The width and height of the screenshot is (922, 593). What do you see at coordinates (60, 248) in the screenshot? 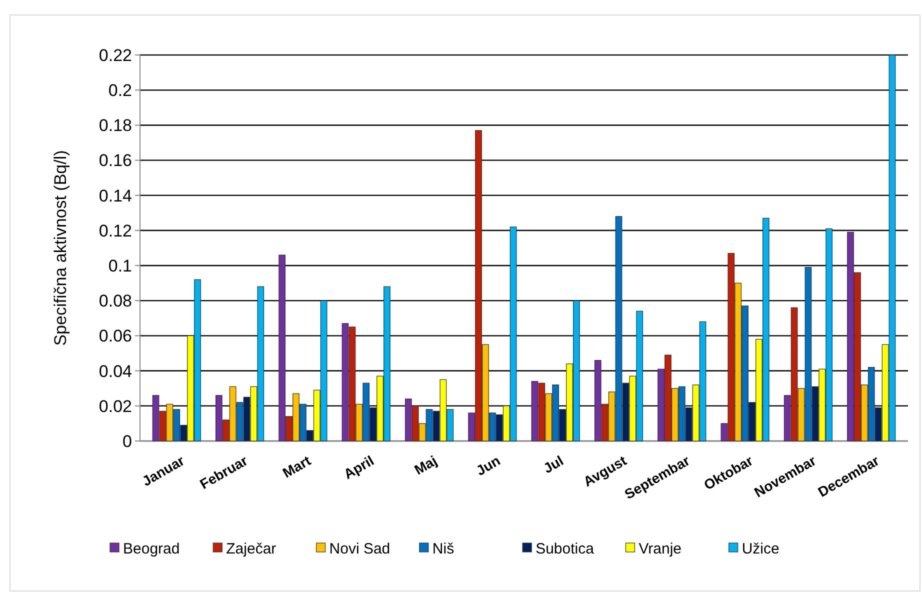
I see `y-axis-title: Specifična aktivnost (Bq/l)` at bounding box center [60, 248].